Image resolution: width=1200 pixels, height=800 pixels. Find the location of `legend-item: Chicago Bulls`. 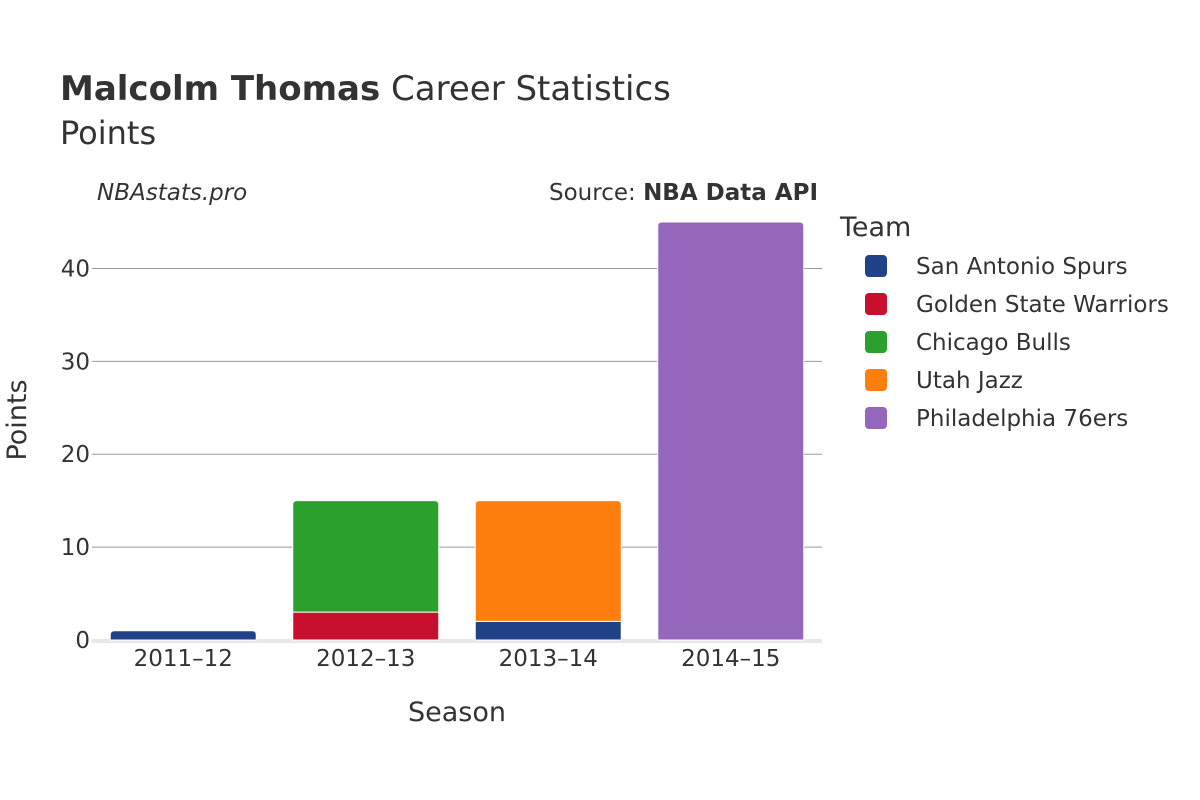

legend-item: Chicago Bulls is located at coordinates (968, 343).